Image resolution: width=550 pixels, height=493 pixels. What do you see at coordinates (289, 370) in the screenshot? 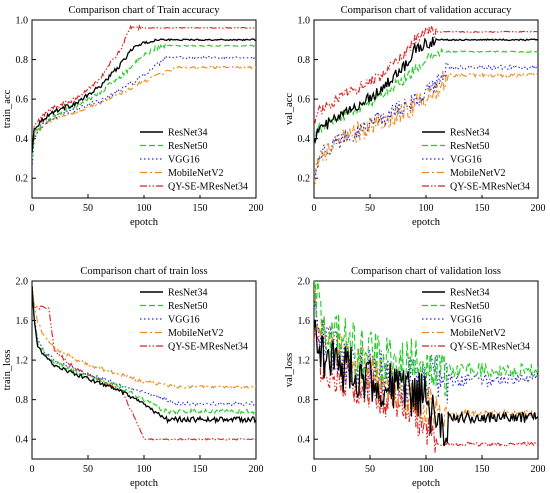
I see `y-axis-label: val_loss` at bounding box center [289, 370].